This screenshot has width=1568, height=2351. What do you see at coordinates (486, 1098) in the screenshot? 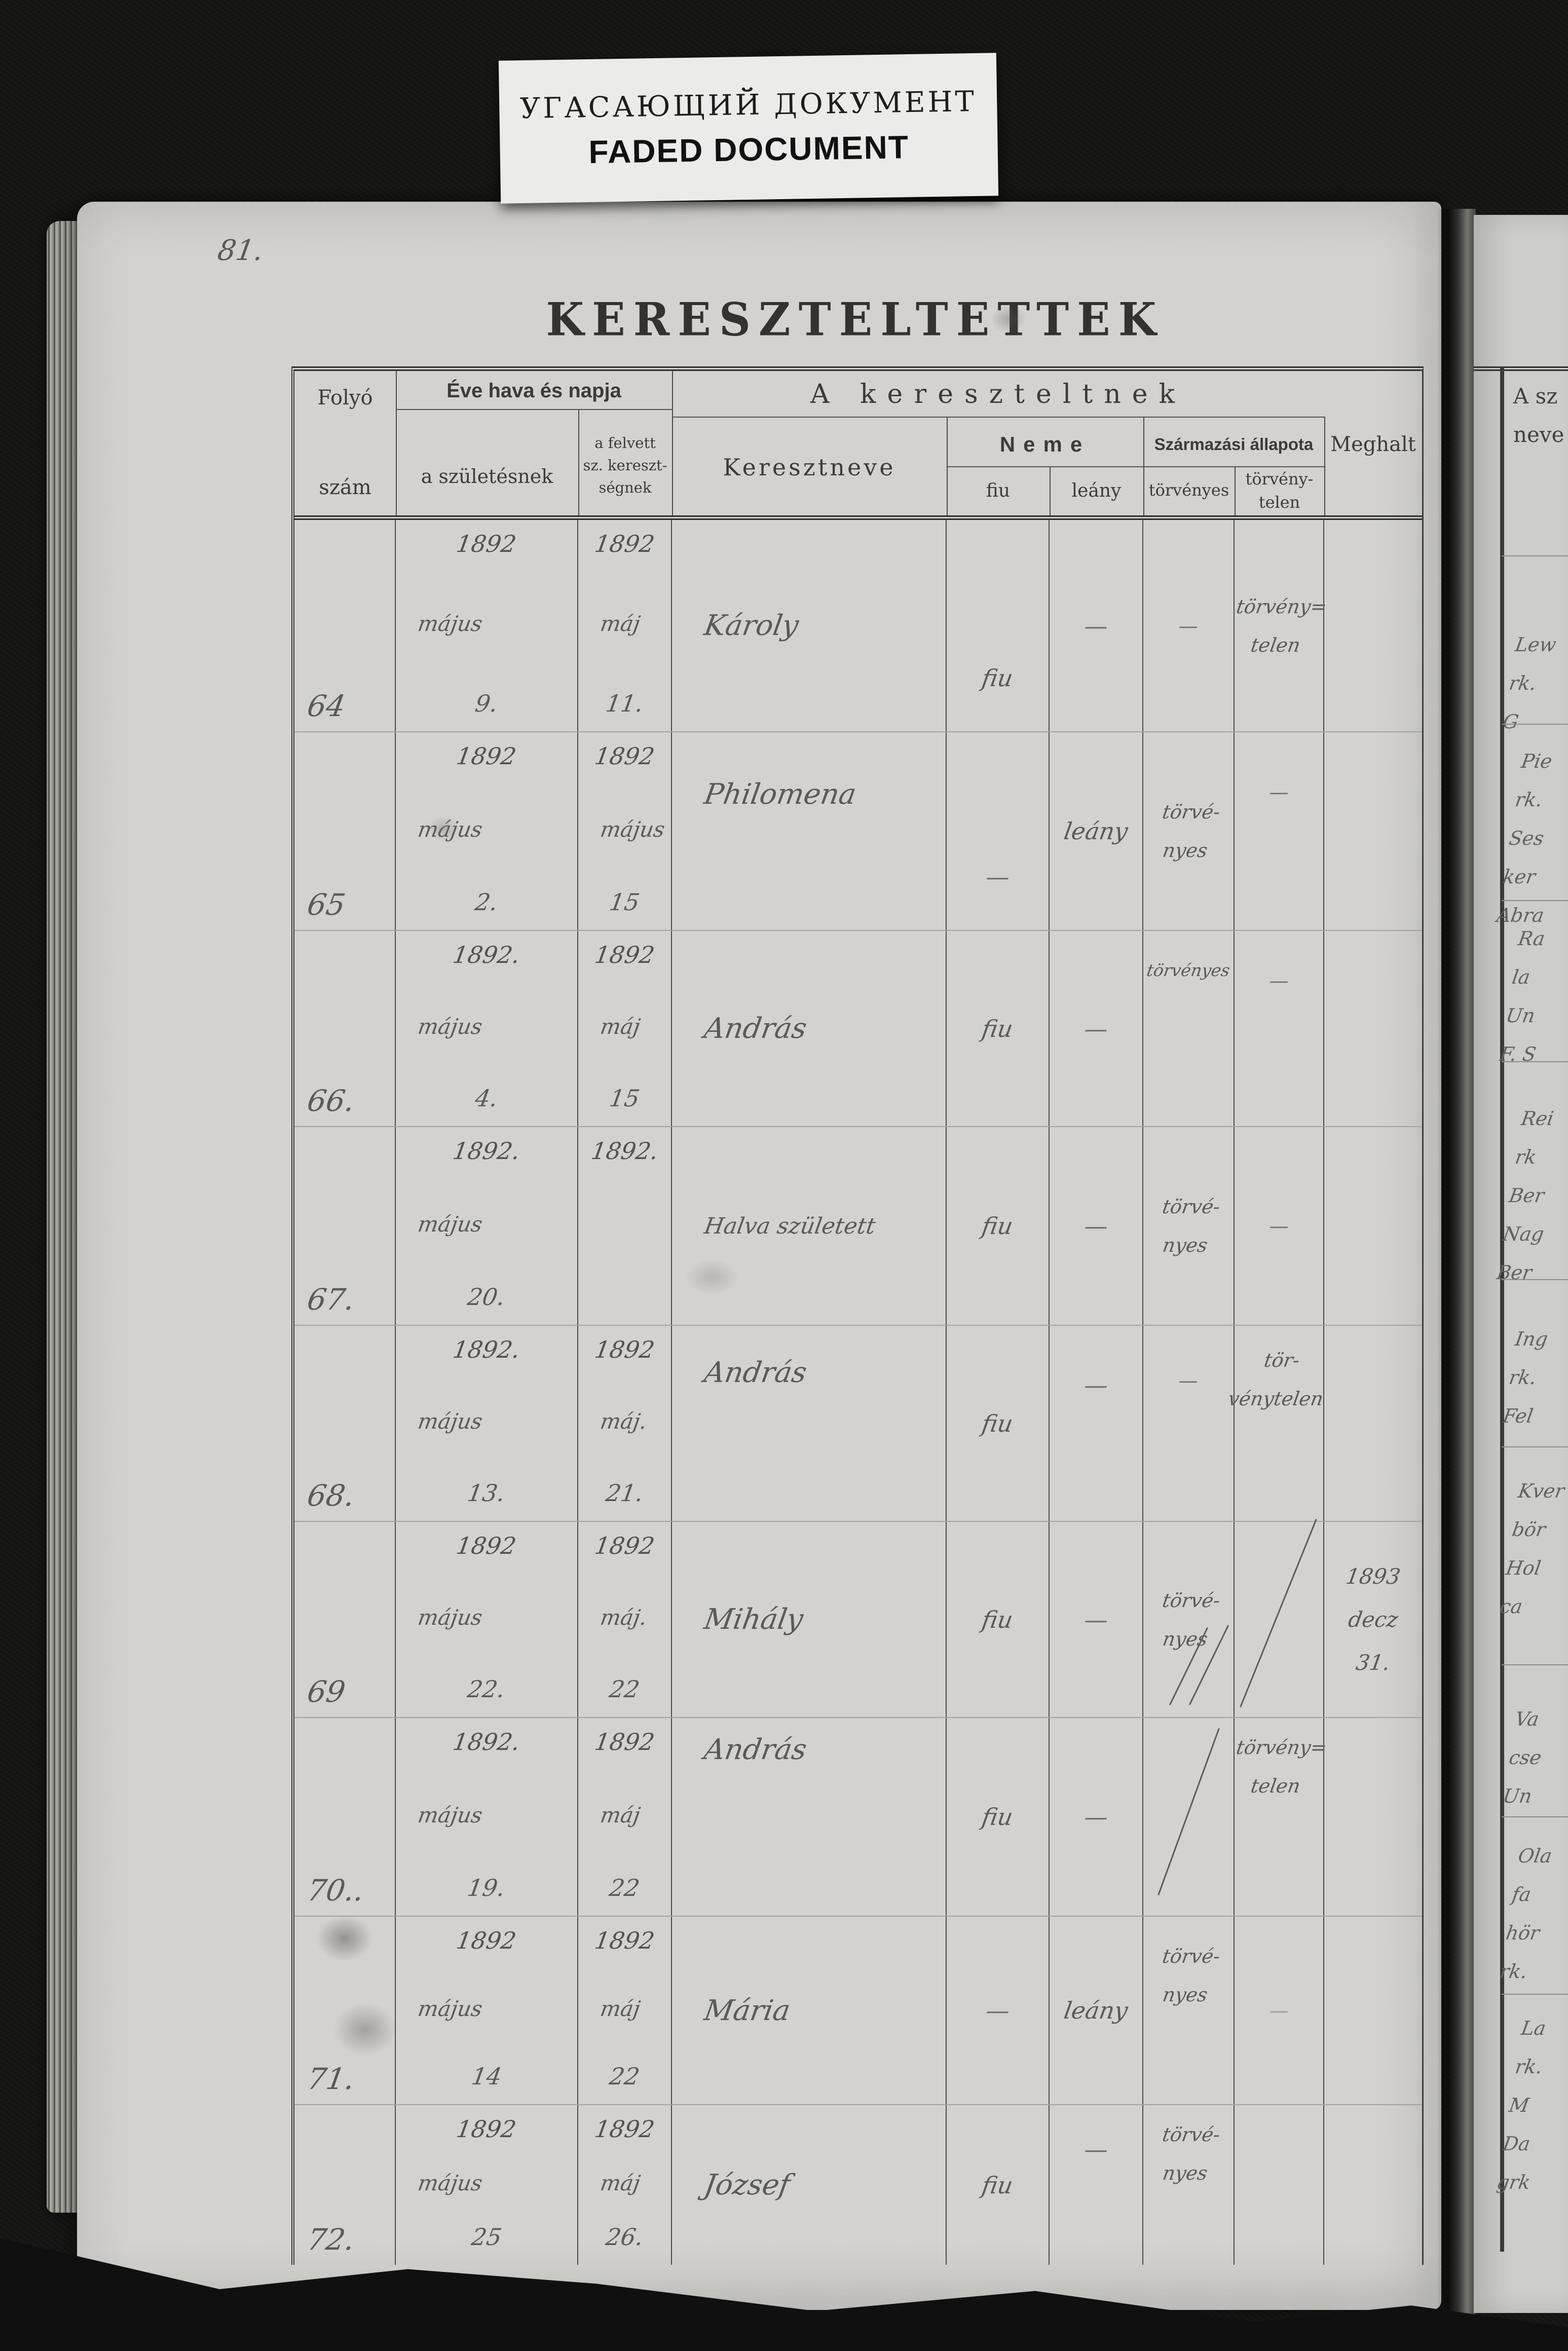
I see `birth-day: 4.` at bounding box center [486, 1098].